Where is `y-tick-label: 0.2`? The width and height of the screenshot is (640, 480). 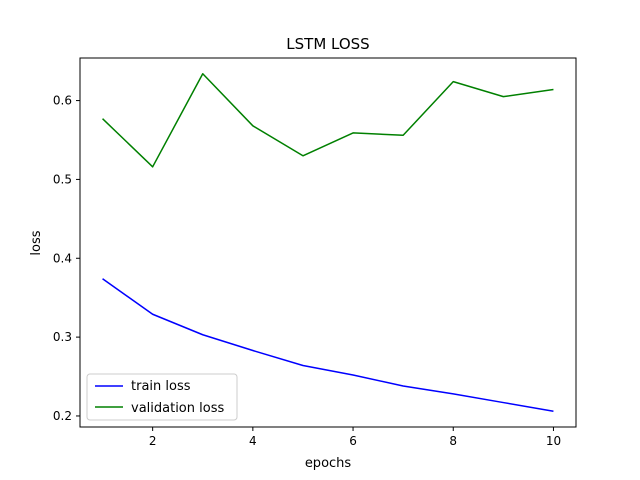 y-tick-label: 0.2 is located at coordinates (62, 416).